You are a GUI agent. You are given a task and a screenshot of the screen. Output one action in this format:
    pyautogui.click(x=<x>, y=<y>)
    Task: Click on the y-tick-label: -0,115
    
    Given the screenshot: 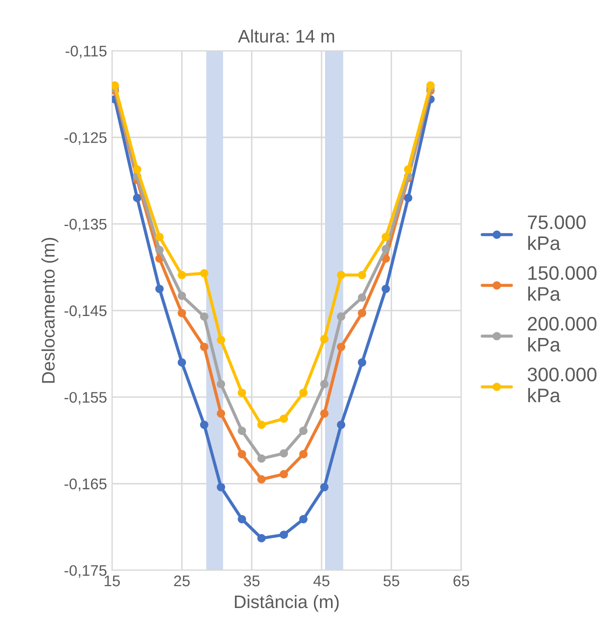 What is the action you would take?
    pyautogui.click(x=86, y=52)
    